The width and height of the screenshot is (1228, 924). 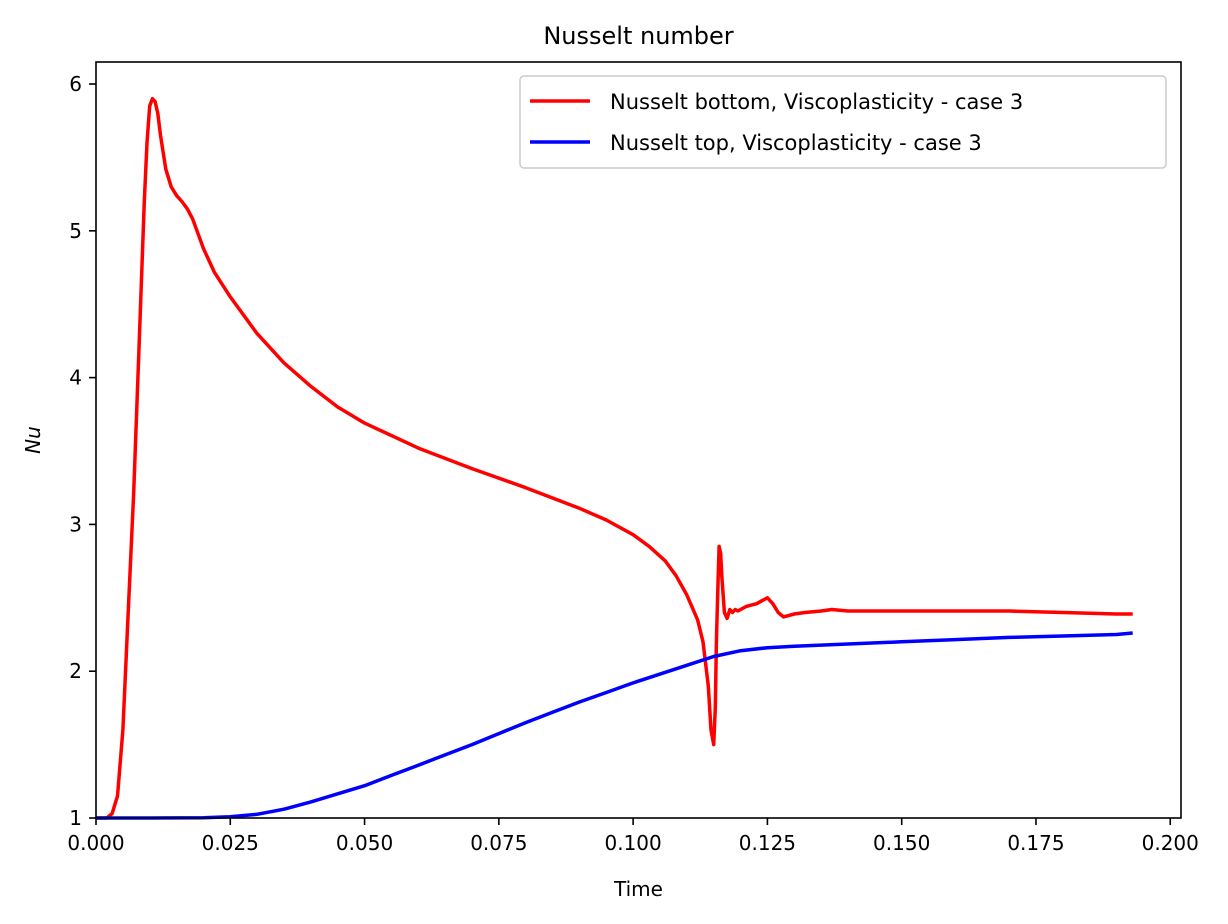 I want to click on y-tick-label: 4, so click(x=75, y=378).